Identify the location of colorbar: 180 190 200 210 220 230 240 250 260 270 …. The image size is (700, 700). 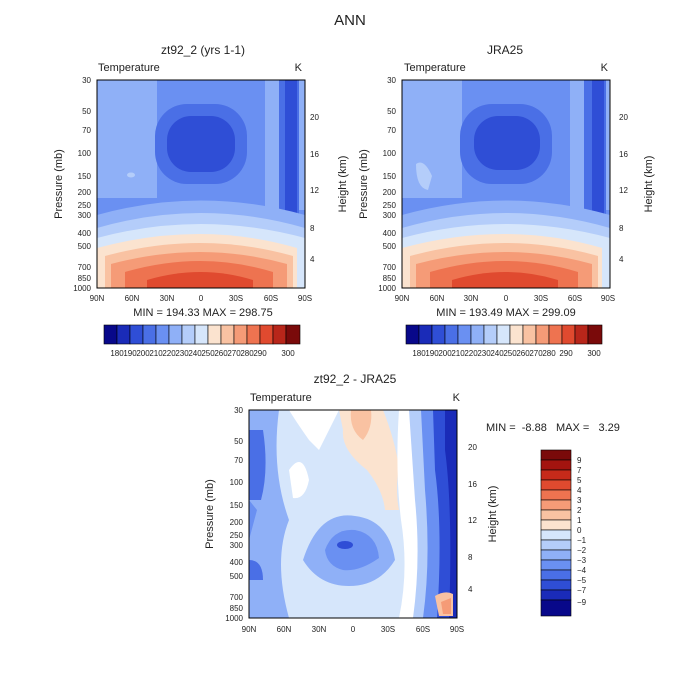
(202, 341).